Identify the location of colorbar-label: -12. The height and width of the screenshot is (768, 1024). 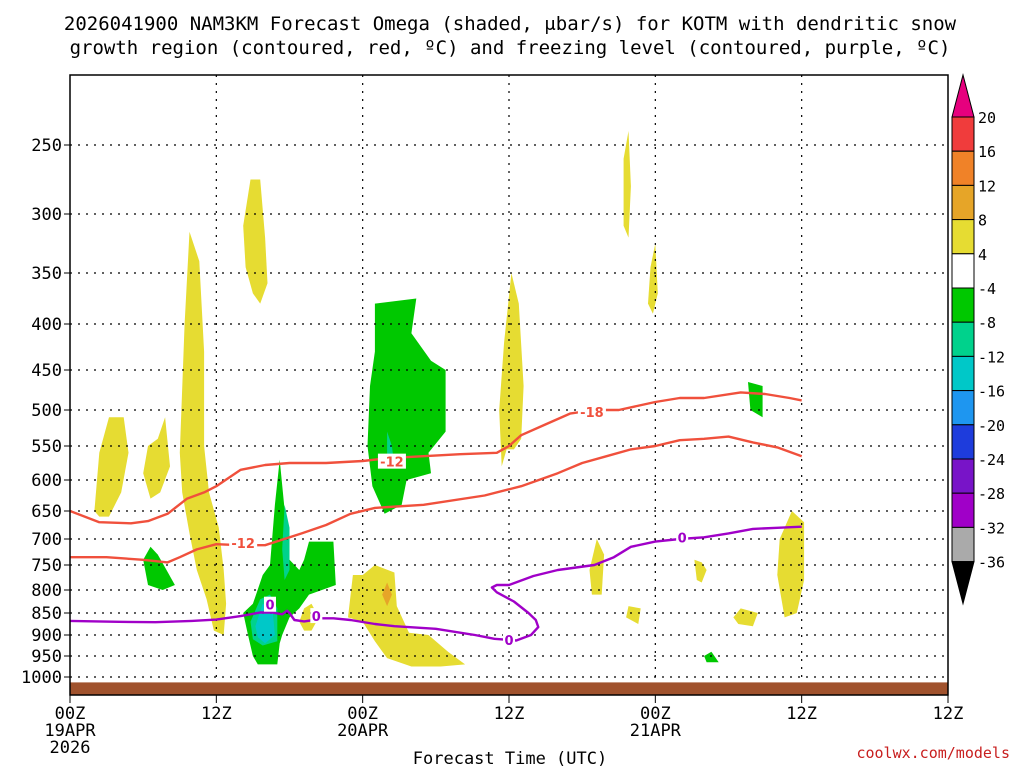
(991, 357).